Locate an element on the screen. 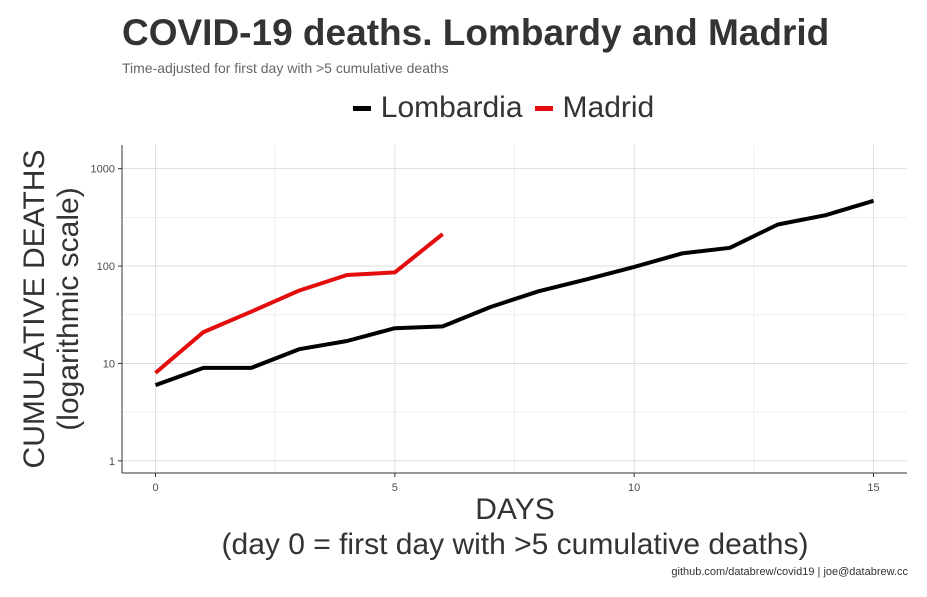 The width and height of the screenshot is (927, 597). y-tick-label: 1000 is located at coordinates (103, 170).